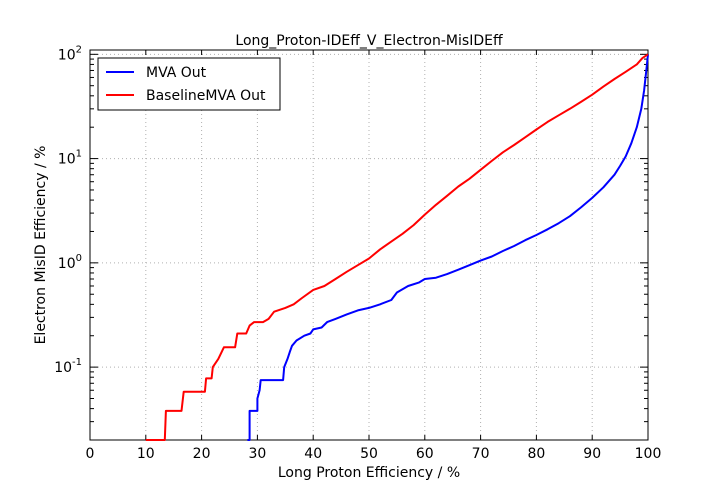  I want to click on x-tick-label-20: 20, so click(202, 454).